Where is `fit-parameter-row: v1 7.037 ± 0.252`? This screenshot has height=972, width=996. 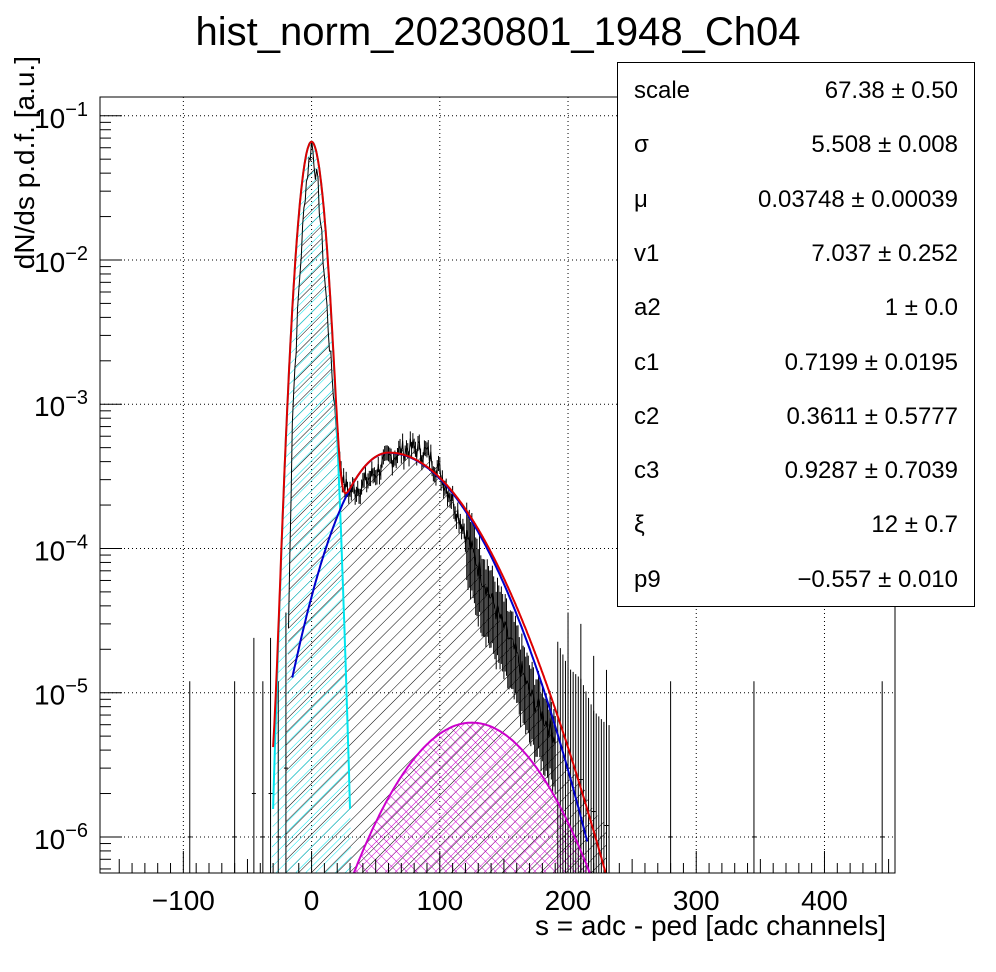 fit-parameter-row: v1 7.037 ± 0.252 is located at coordinates (796, 253).